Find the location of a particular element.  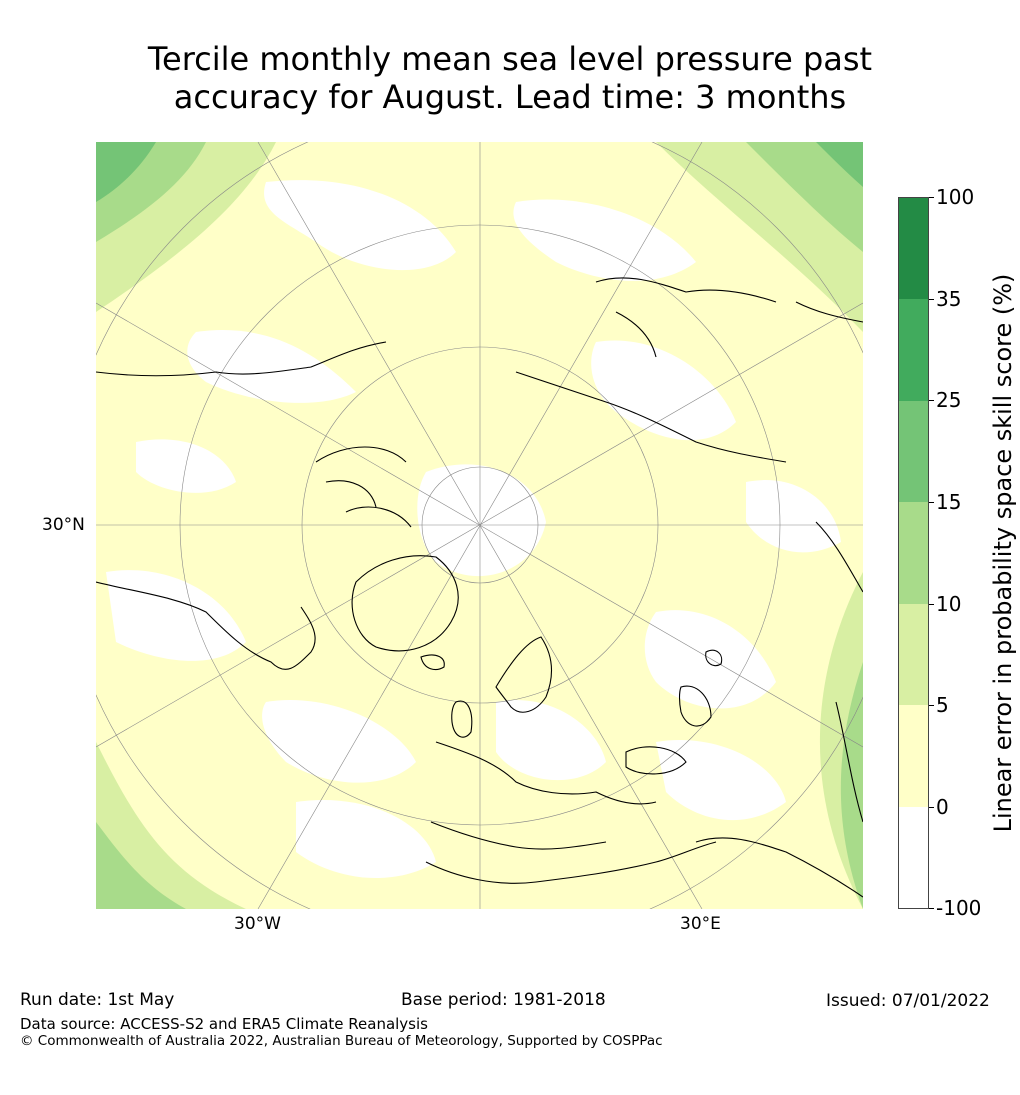

shade-sw is located at coordinates (171, 825).